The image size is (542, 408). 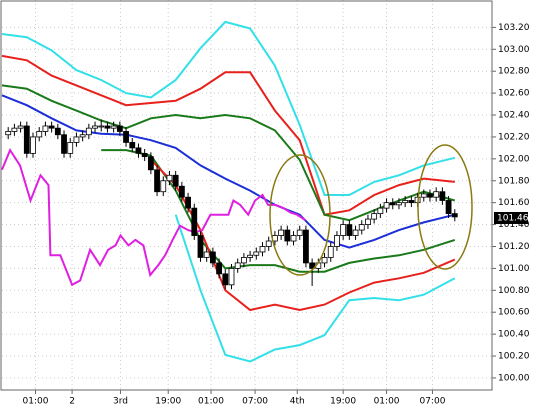 I want to click on y-tick-label: 100.40, so click(x=514, y=335).